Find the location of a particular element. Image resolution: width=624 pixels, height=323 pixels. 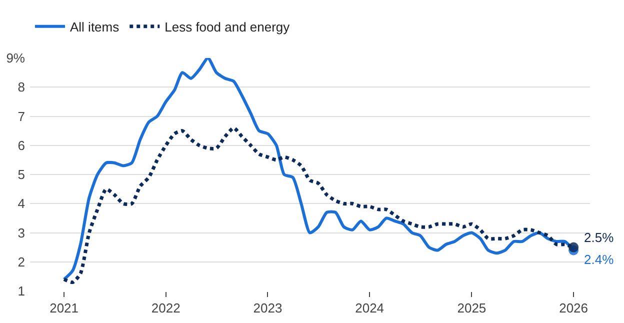

annotation: 2.4% is located at coordinates (599, 259).